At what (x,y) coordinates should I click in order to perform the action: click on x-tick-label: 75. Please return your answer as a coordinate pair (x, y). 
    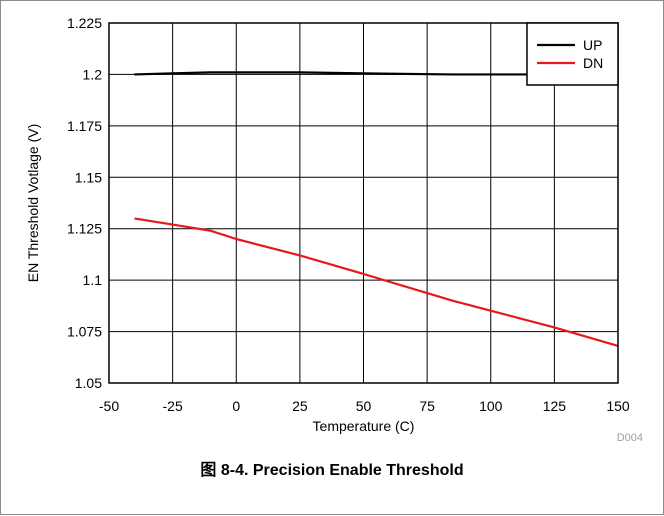
    Looking at the image, I should click on (427, 406).